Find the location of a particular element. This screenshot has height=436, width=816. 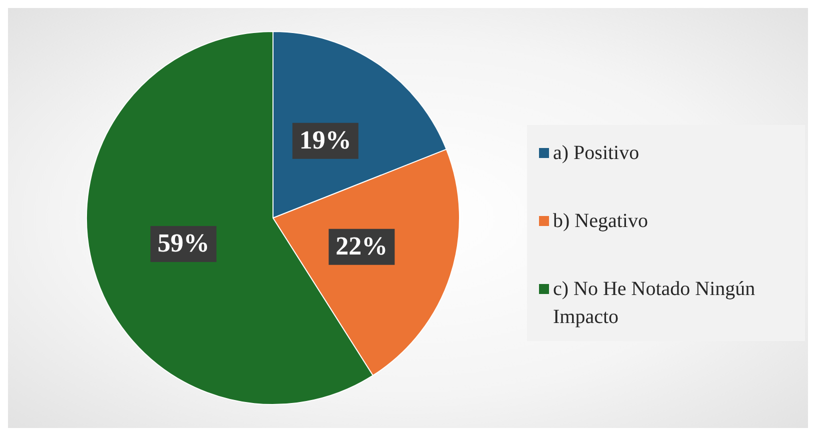

legend-label: b) Negativo is located at coordinates (600, 221).